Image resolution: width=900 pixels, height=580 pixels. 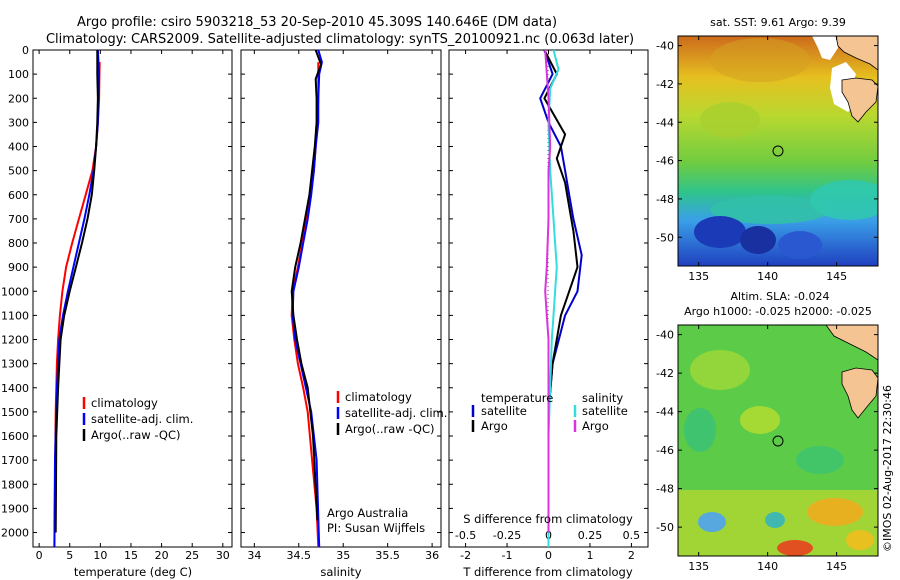 What do you see at coordinates (767, 159) in the screenshot?
I see `sst-lon-ticks: 135 140 145` at bounding box center [767, 159].